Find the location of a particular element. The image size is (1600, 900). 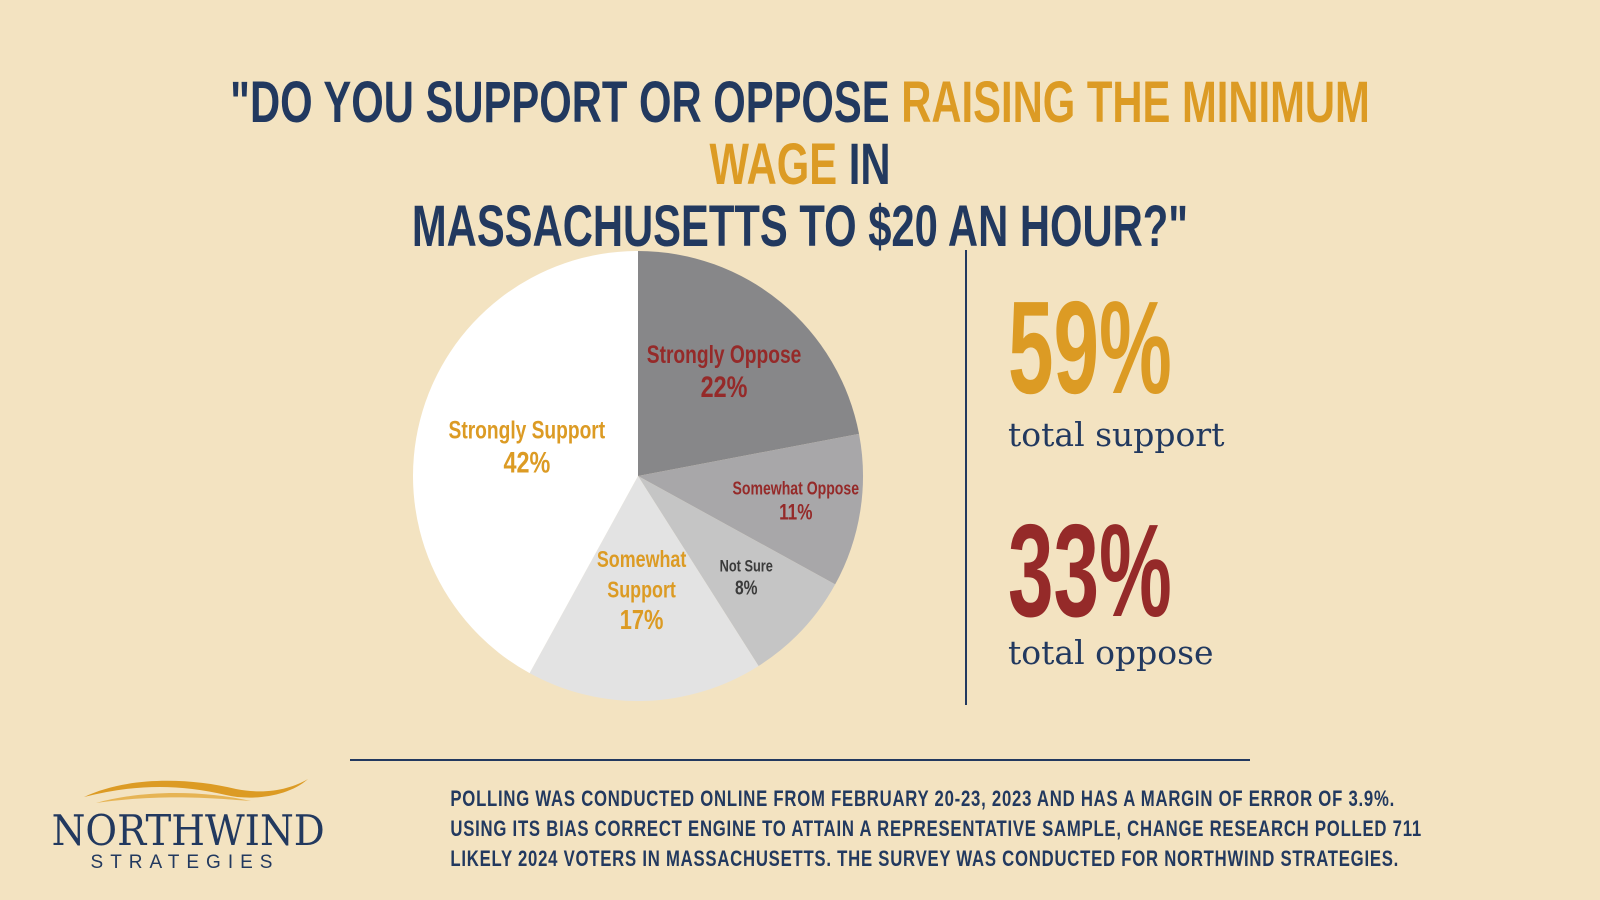

total-support-value: 59% is located at coordinates (1090, 347).